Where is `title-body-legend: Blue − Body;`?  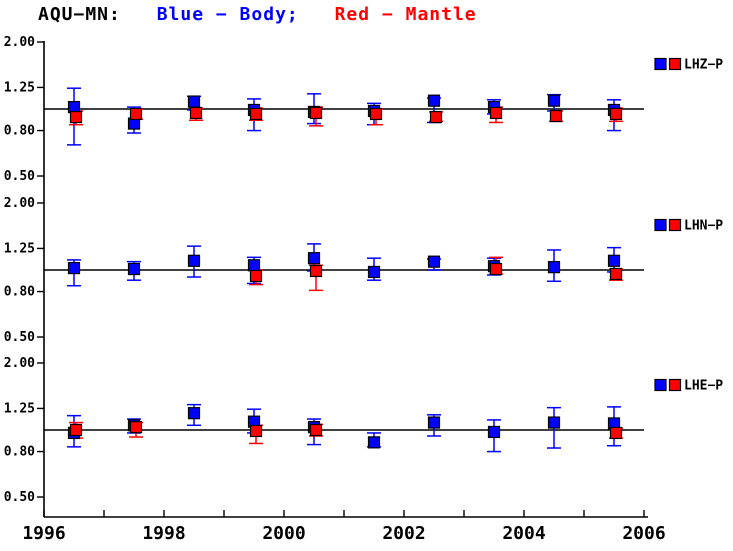 title-body-legend: Blue − Body; is located at coordinates (227, 14).